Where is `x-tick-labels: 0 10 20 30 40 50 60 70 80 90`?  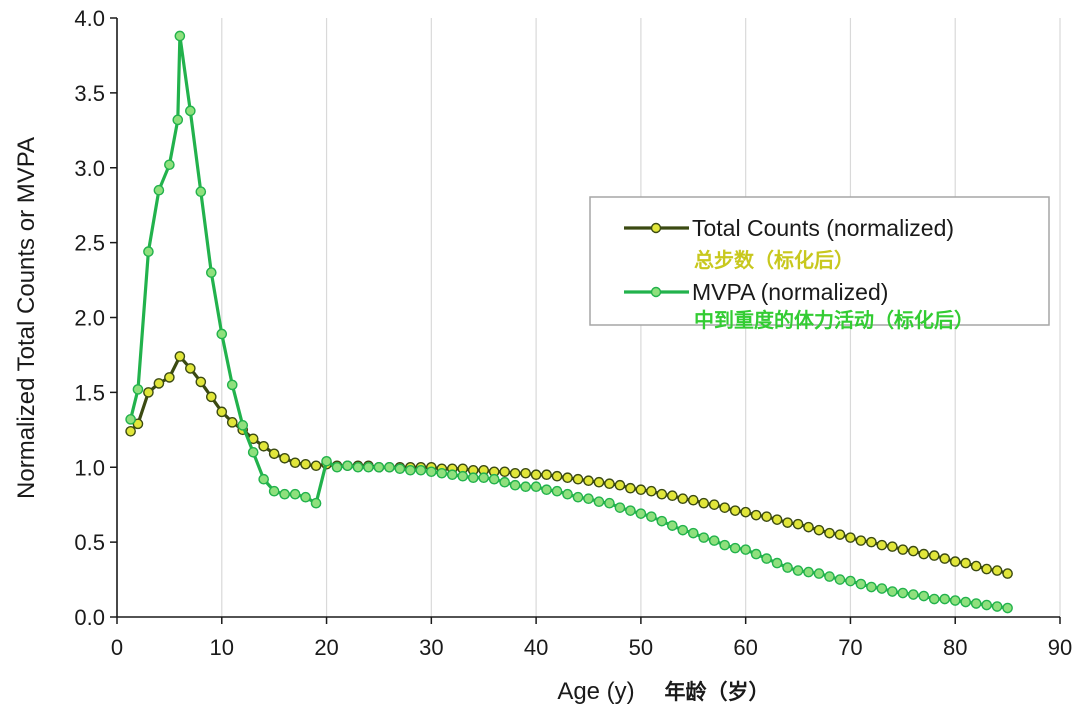
x-tick-labels: 0 10 20 30 40 50 60 70 80 90 is located at coordinates (591, 638).